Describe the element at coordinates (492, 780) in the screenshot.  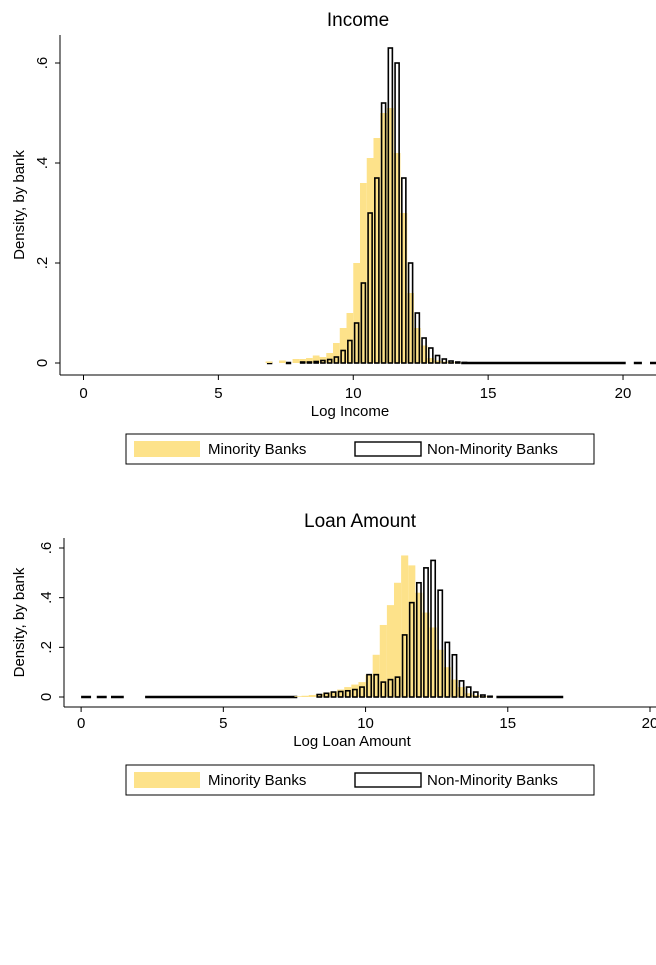
I see `legend-label-non-minority: Non-Minority Banks` at that location.